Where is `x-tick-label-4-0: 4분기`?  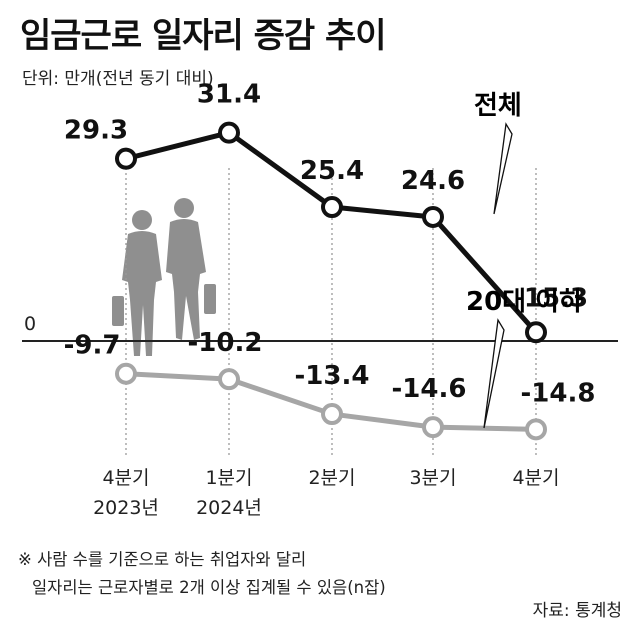
x-tick-label-4-0: 4분기 is located at coordinates (535, 478).